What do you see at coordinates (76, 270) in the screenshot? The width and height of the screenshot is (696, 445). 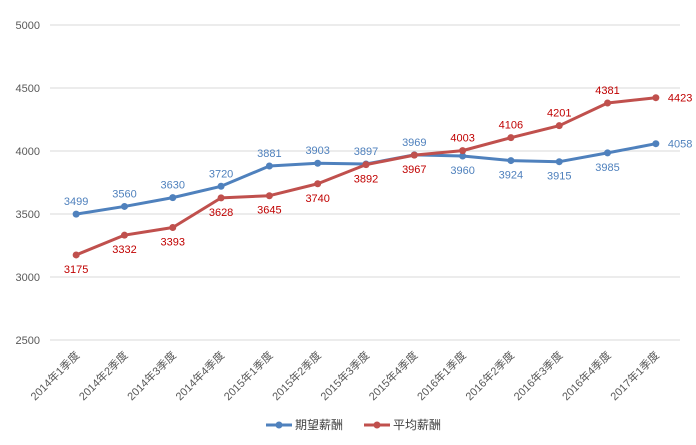 I see `data-label: 3175` at bounding box center [76, 270].